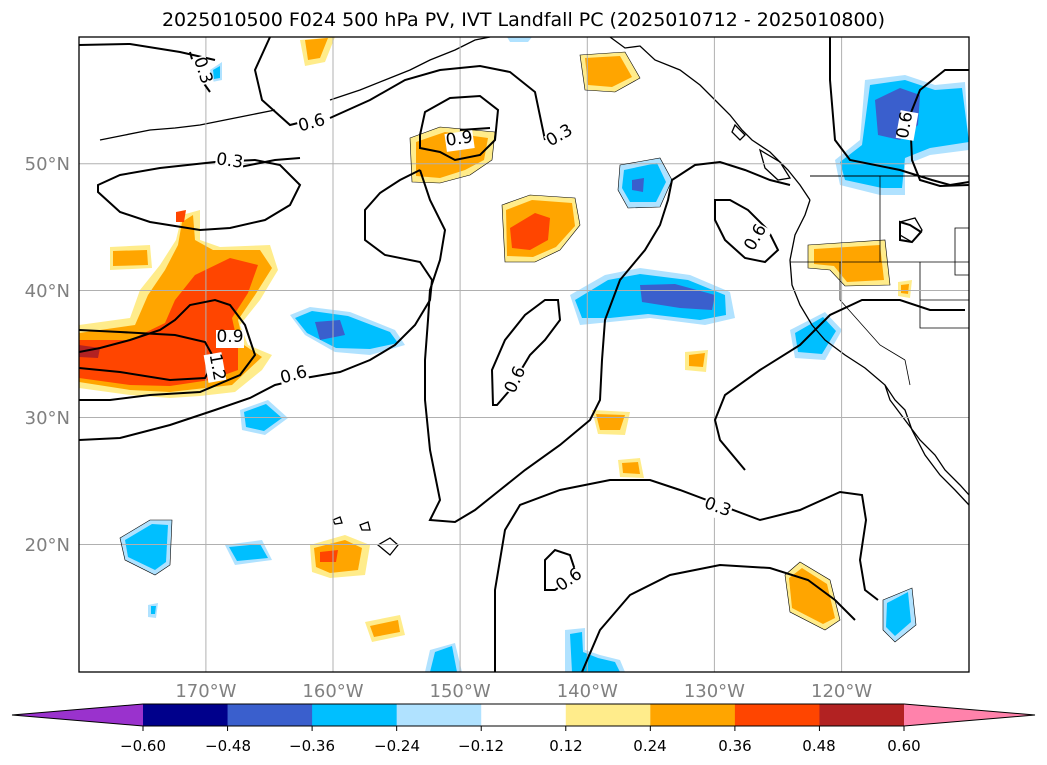 This screenshot has width=1047, height=765. Describe the element at coordinates (649, 746) in the screenshot. I see `colorbar-tick-label: 0.24` at that location.